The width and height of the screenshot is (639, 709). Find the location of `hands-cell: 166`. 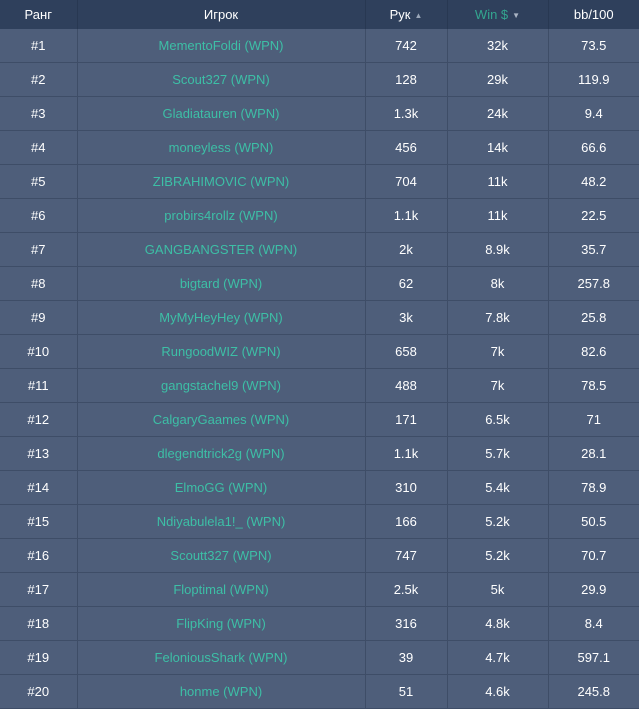

hands-cell: 166 is located at coordinates (406, 521).